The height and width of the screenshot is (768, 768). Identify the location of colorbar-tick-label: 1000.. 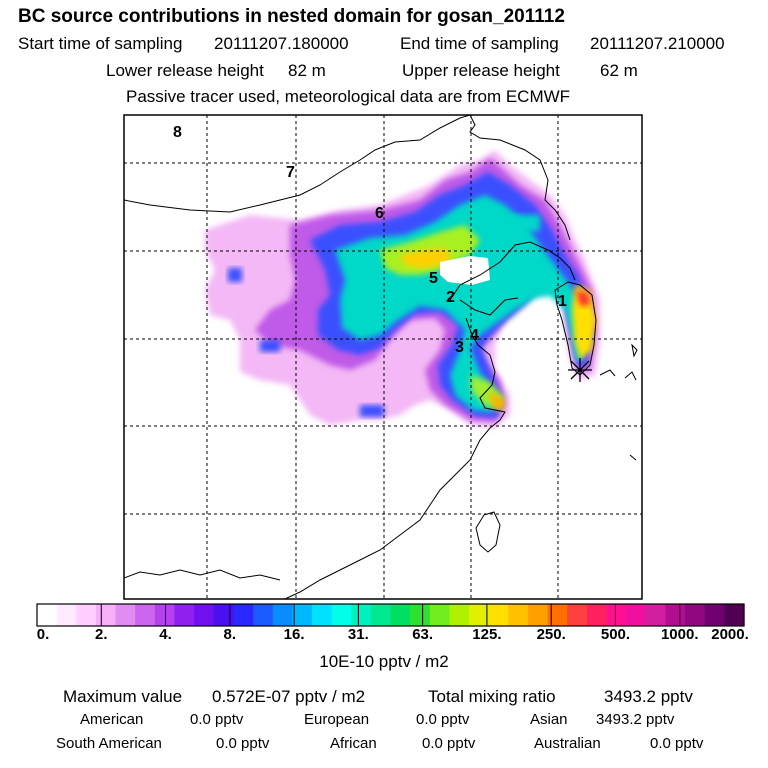
(679, 634).